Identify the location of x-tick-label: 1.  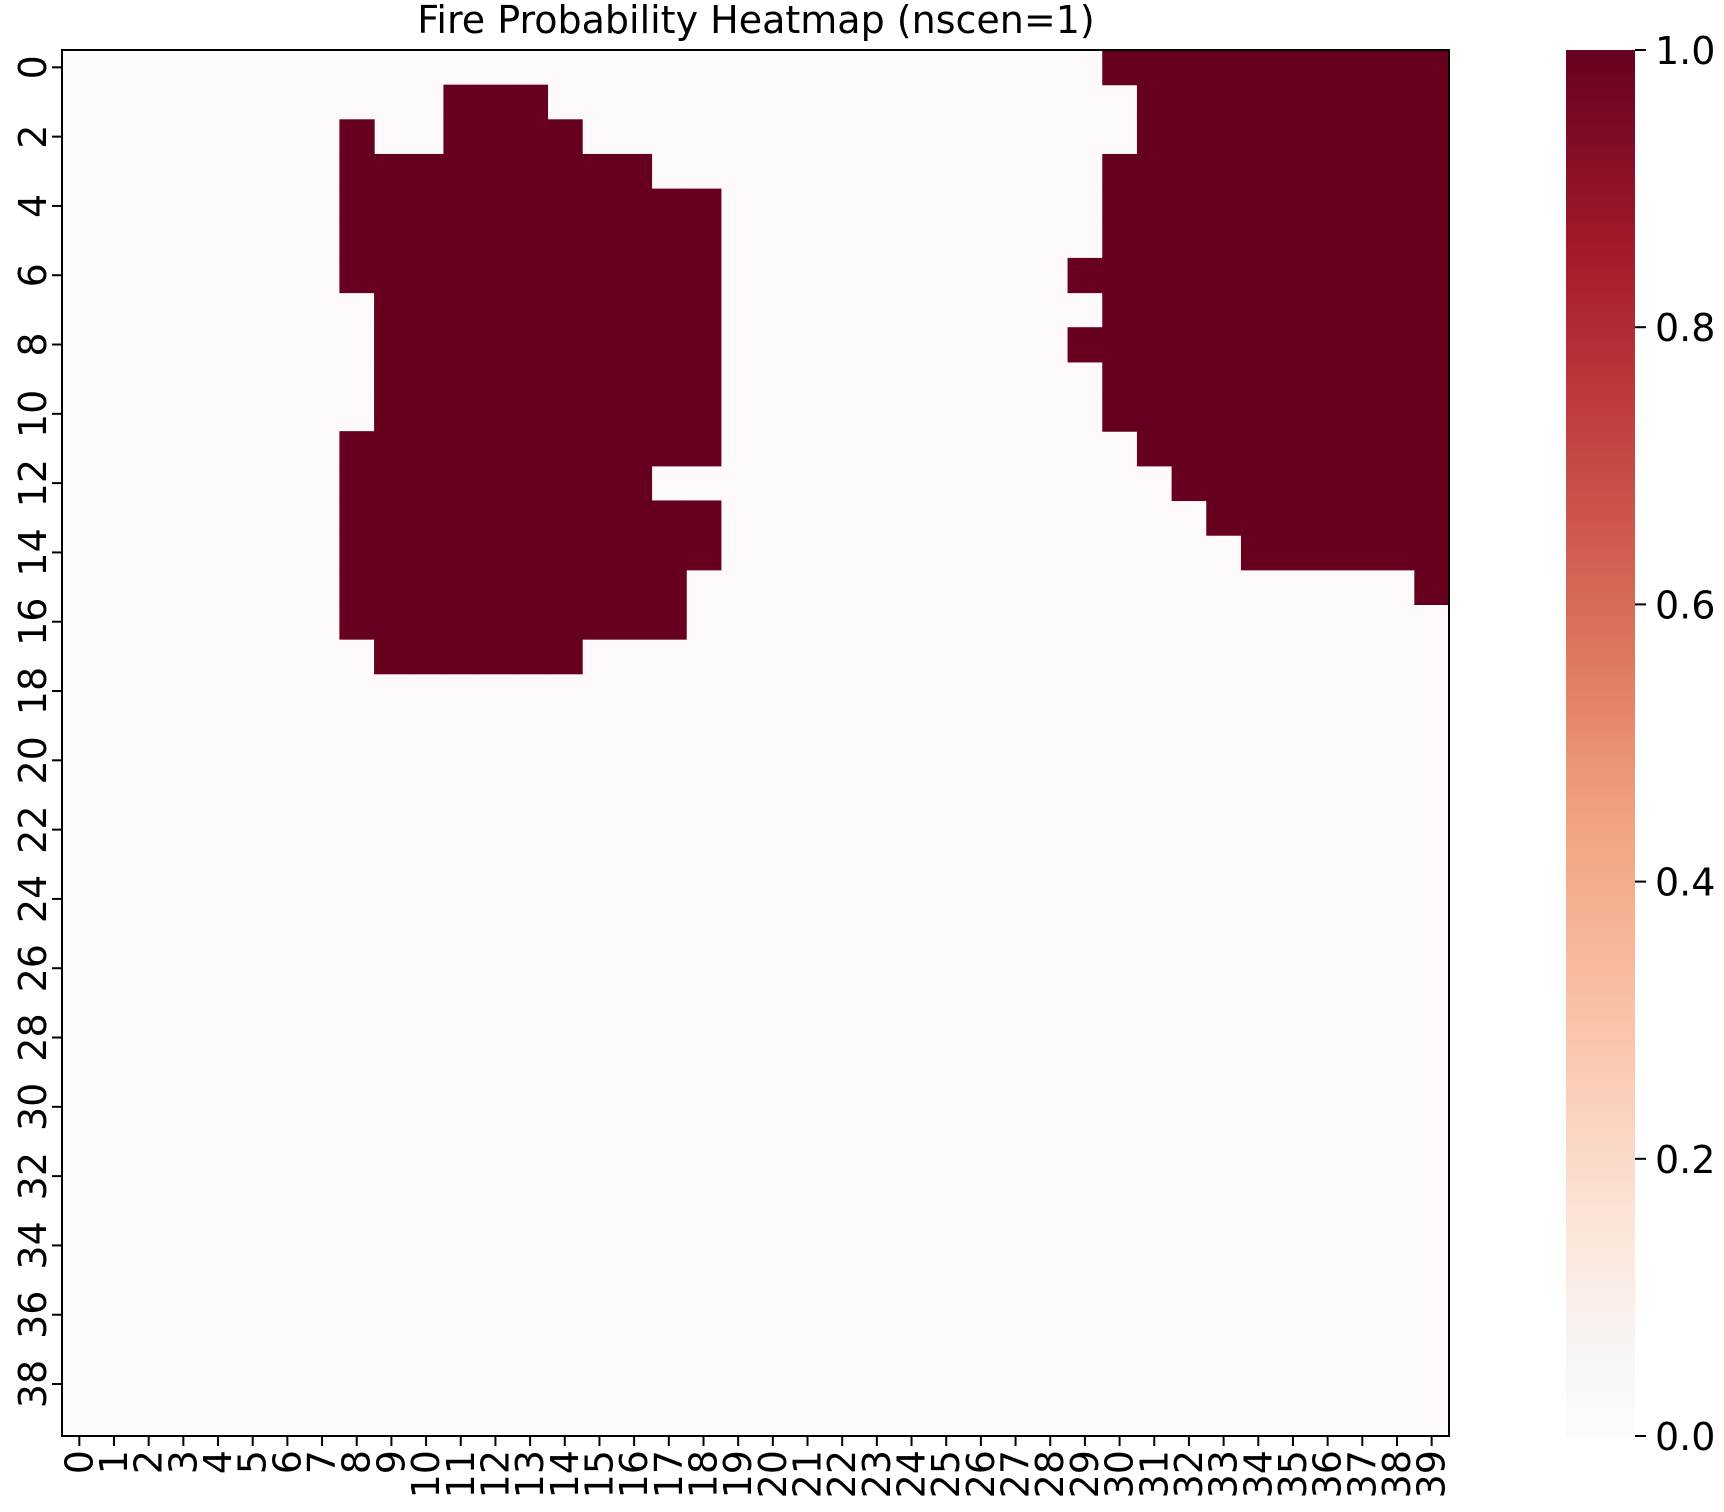
(114, 1462).